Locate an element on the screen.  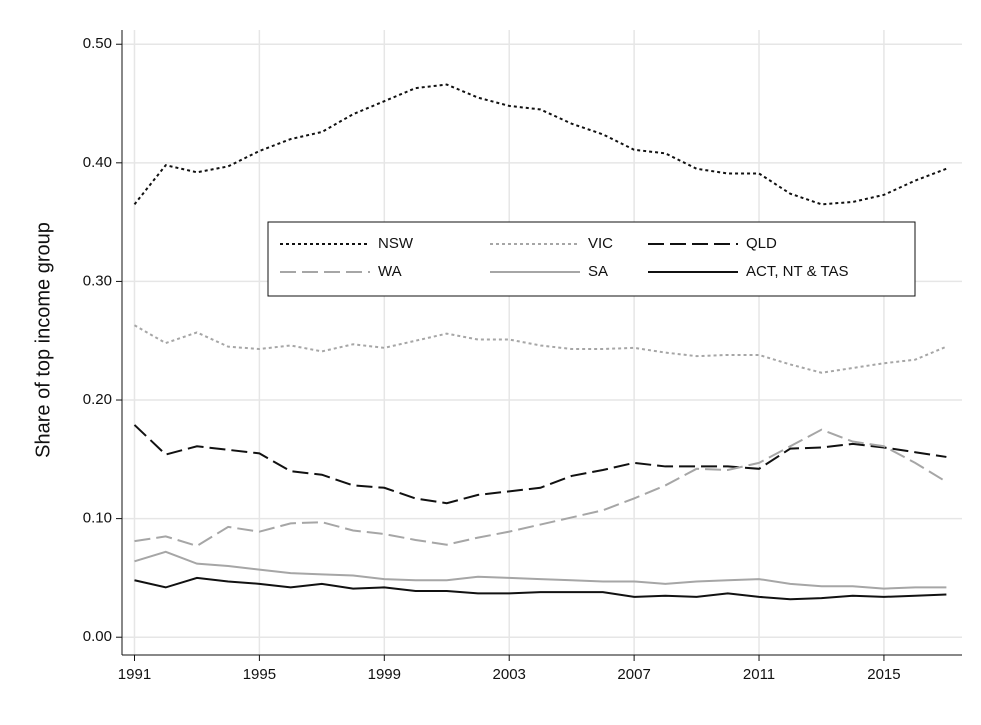
legend-label: QLD is located at coordinates (761, 243).